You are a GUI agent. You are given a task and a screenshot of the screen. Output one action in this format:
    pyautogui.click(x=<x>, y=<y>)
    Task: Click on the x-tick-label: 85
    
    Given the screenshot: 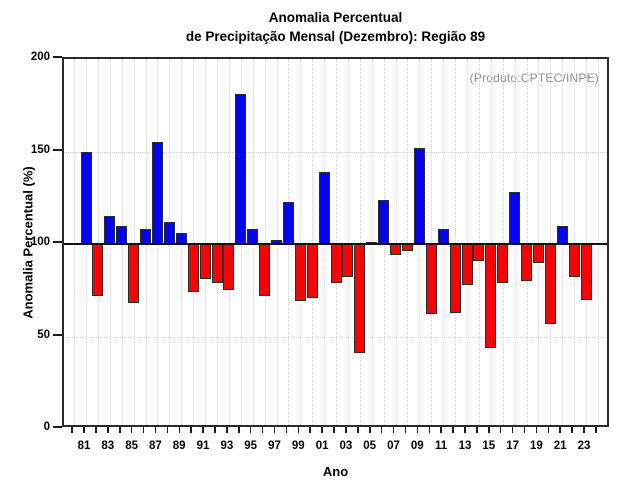 What is the action you would take?
    pyautogui.click(x=131, y=446)
    